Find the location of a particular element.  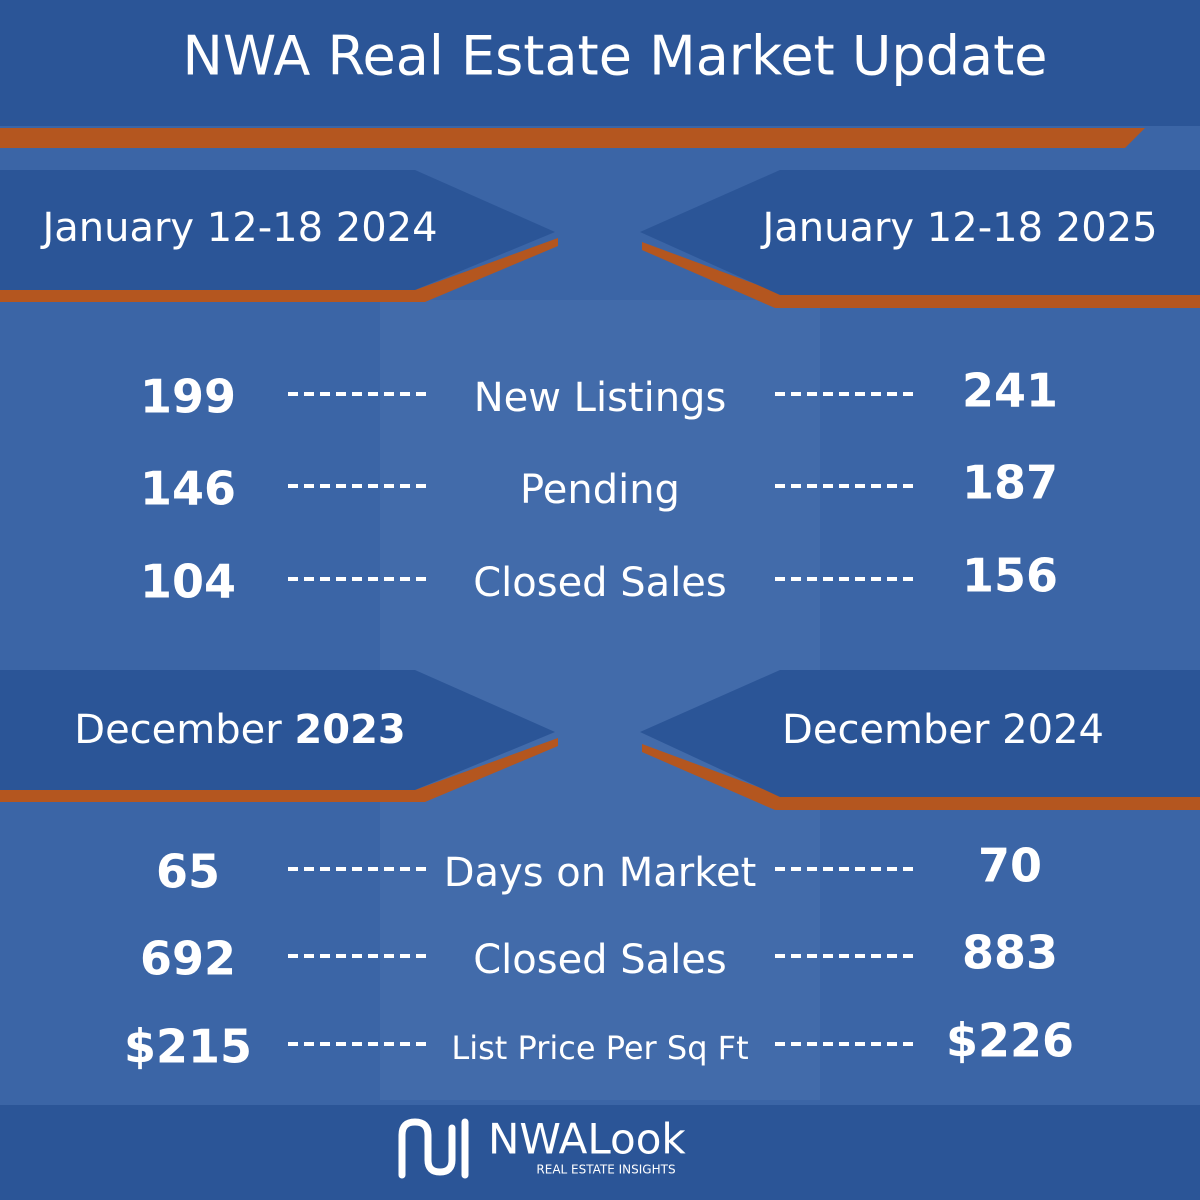

left-value: $215 is located at coordinates (188, 1047).